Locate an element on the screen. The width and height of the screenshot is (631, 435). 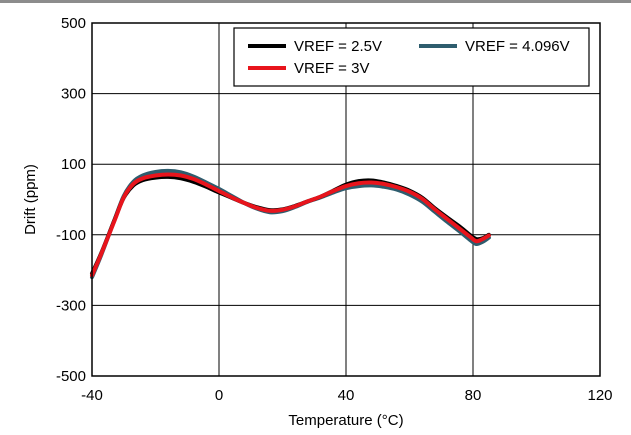
x-tick-label: 40 is located at coordinates (346, 395).